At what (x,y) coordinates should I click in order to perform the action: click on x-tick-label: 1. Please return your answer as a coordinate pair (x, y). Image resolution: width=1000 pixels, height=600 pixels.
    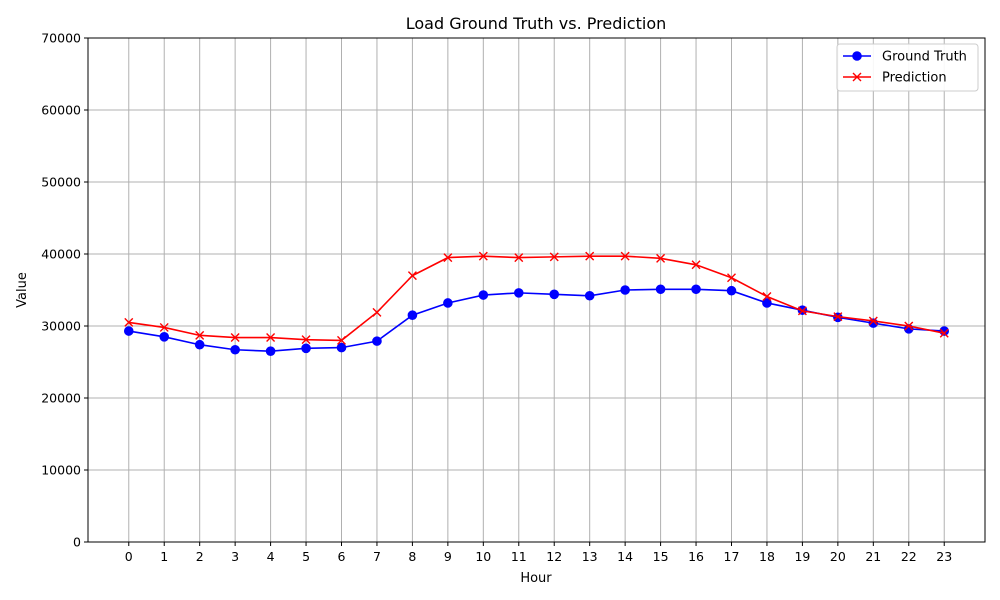
    Looking at the image, I should click on (164, 556).